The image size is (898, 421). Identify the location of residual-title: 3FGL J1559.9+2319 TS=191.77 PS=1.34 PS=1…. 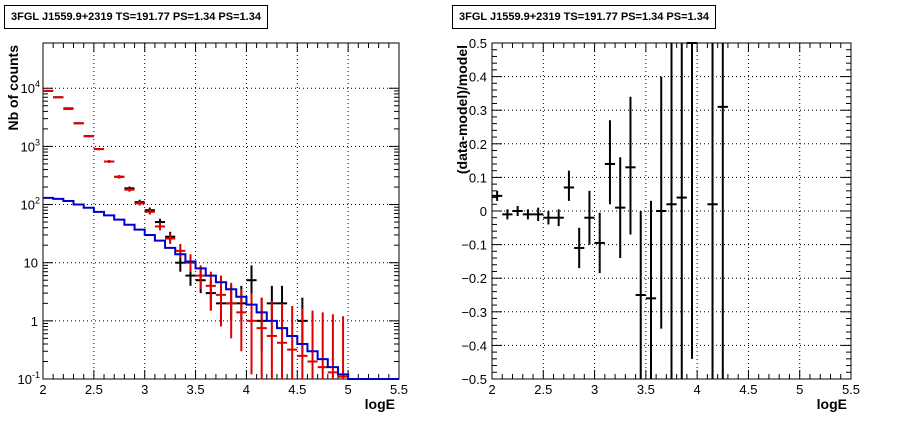
(584, 17).